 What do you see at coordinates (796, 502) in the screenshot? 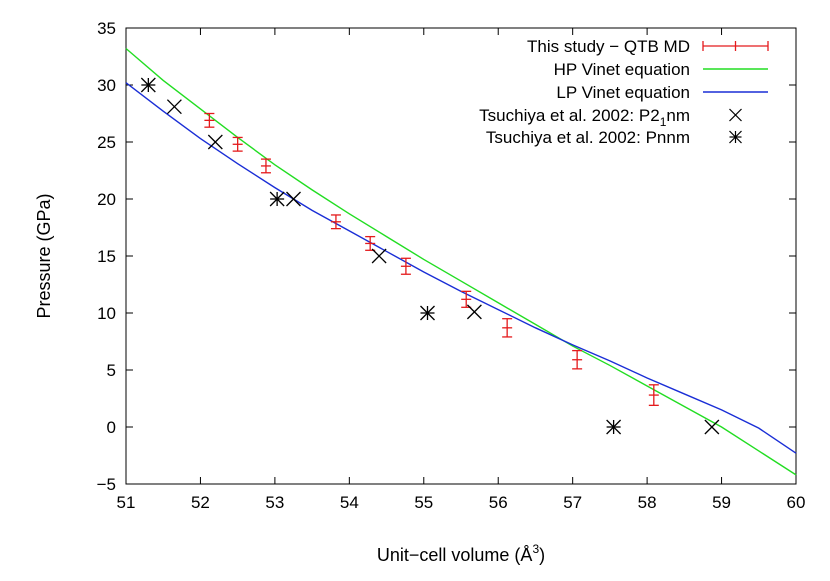
I see `x-tick-label-9: 60` at bounding box center [796, 502].